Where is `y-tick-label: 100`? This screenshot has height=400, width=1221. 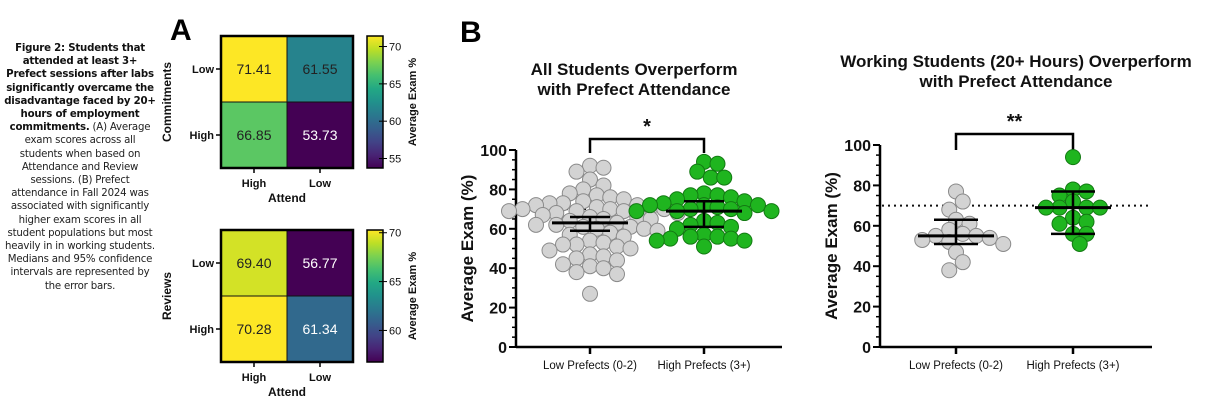 y-tick-label: 100 is located at coordinates (493, 151).